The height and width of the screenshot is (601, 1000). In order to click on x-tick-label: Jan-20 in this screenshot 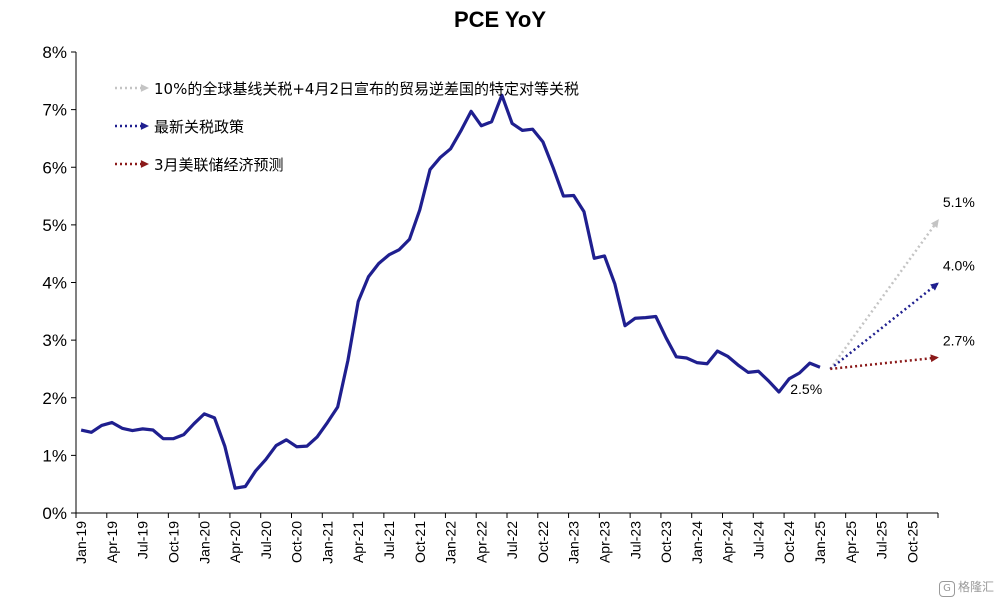, I will do `click(204, 542)`.